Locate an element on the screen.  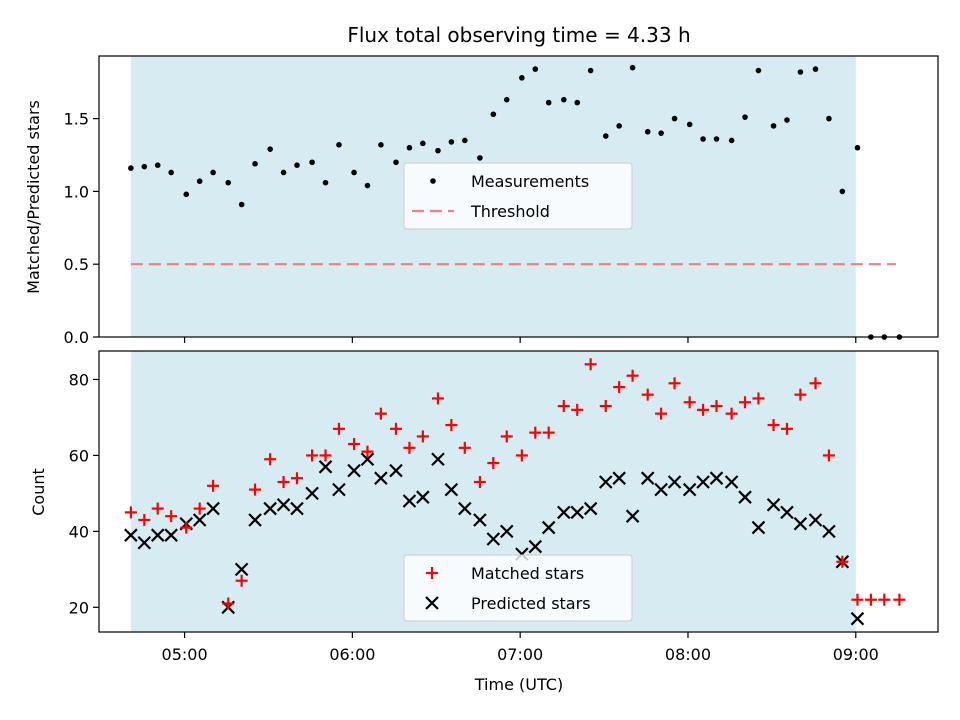
bottom-y-ticks: 20 40 60 80 is located at coordinates (84, 493).